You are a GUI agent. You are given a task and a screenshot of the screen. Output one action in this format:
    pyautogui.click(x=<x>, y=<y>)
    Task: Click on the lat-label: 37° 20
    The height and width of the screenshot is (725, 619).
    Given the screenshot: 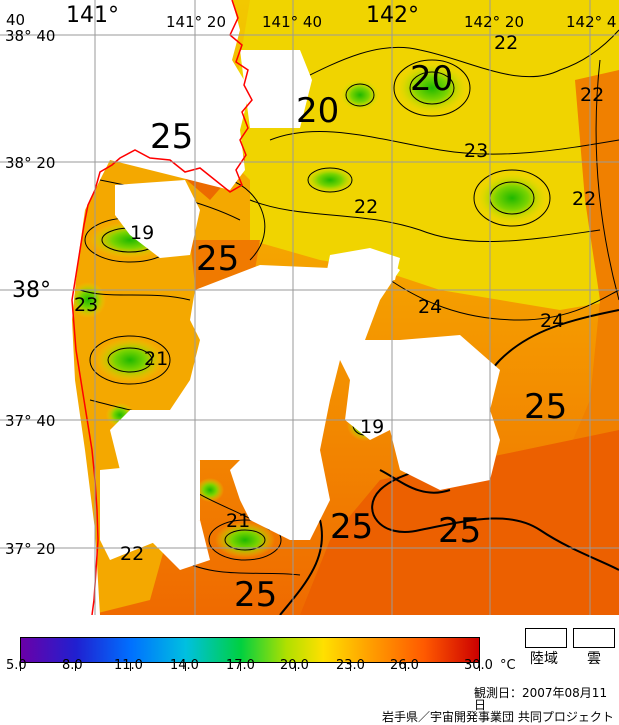 What is the action you would take?
    pyautogui.click(x=30, y=549)
    